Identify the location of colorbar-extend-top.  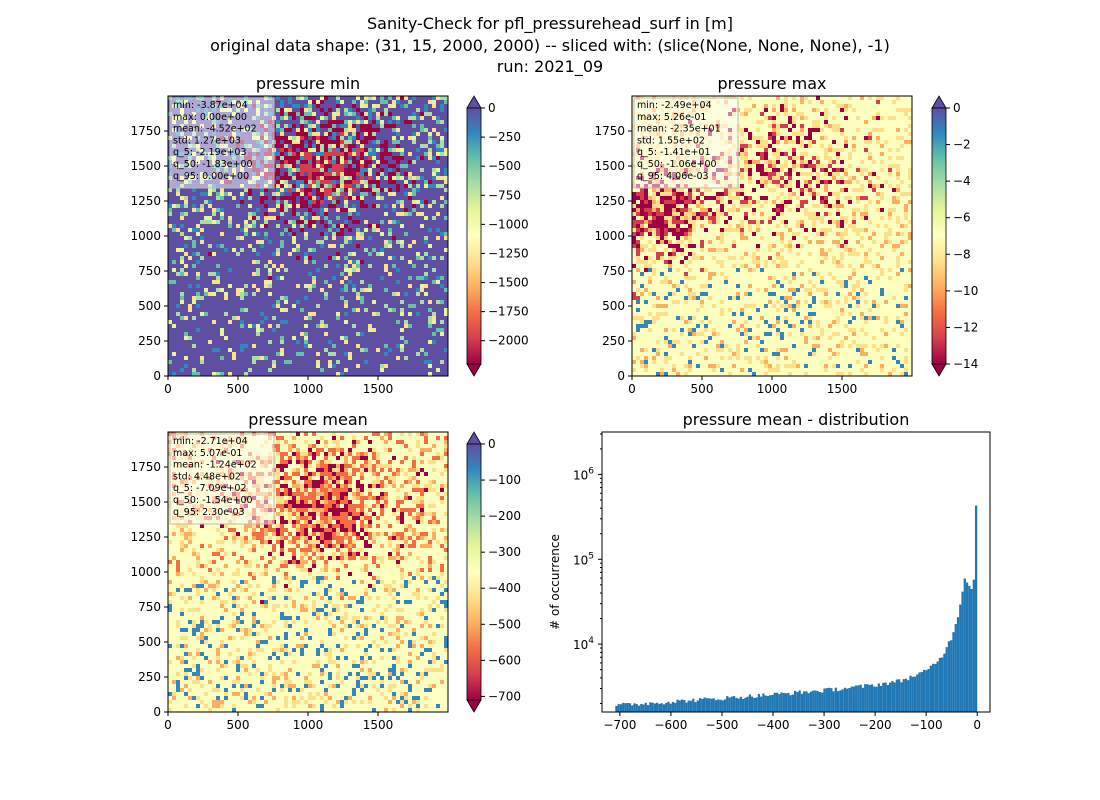
(474, 102).